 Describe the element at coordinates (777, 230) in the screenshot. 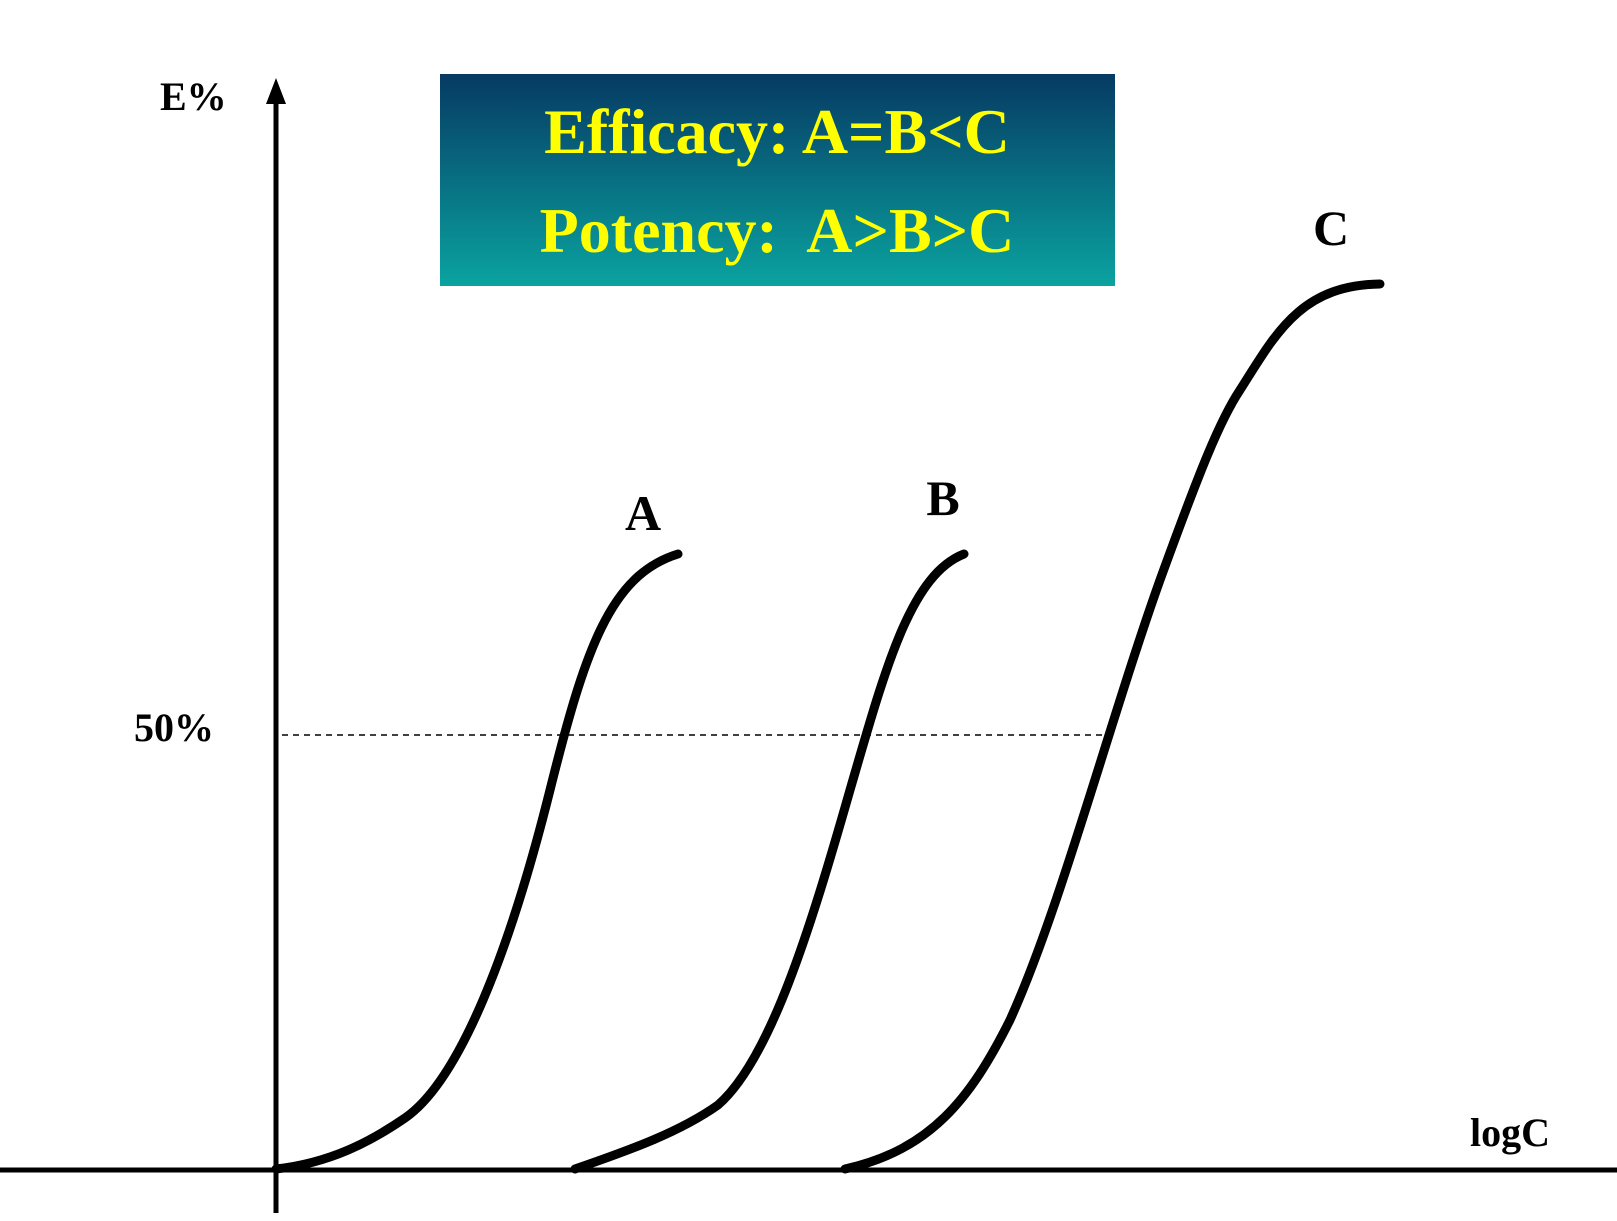

I see `potency-statement: Potency: A>B>C` at that location.